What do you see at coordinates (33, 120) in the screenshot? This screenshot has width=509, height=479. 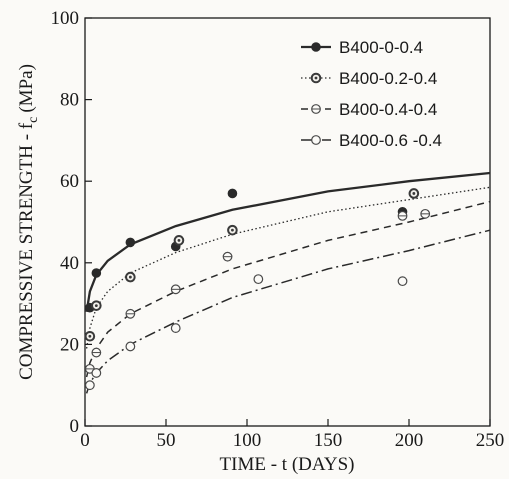 I see `y-axis-label-subscript: c` at bounding box center [33, 120].